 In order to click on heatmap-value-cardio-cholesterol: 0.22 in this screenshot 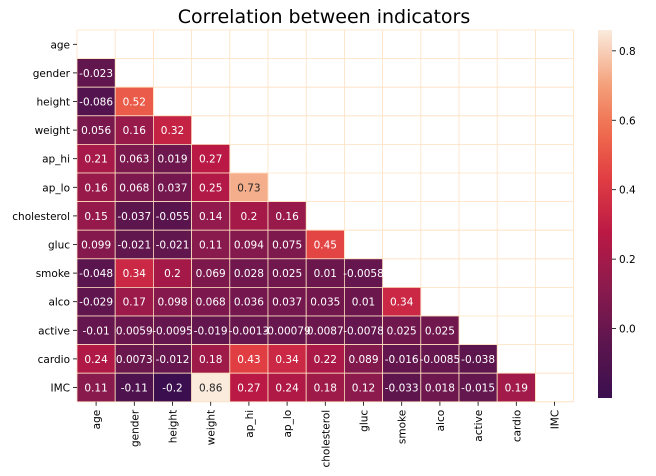, I will do `click(325, 360)`.